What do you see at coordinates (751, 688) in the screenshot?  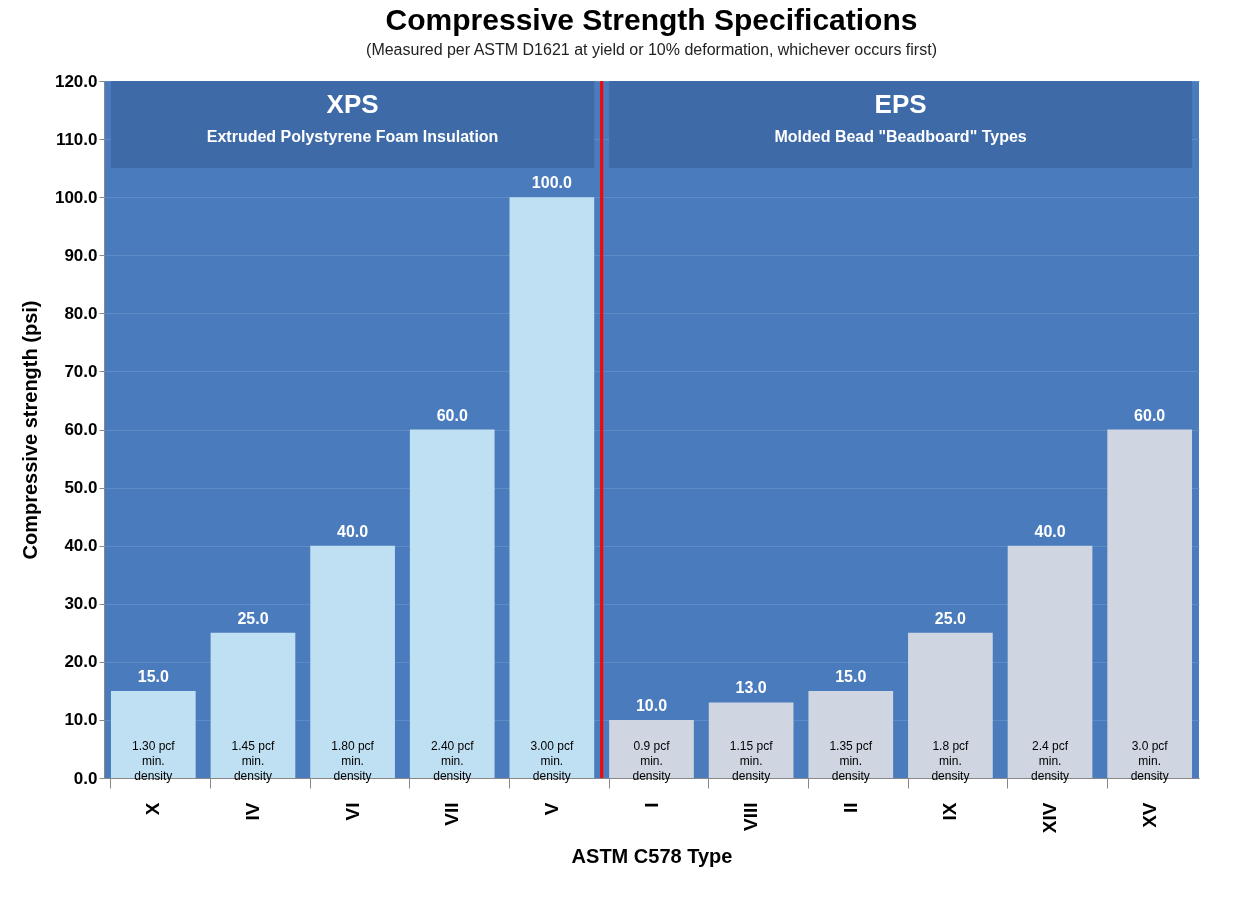 I see `data-label: 13.0` at bounding box center [751, 688].